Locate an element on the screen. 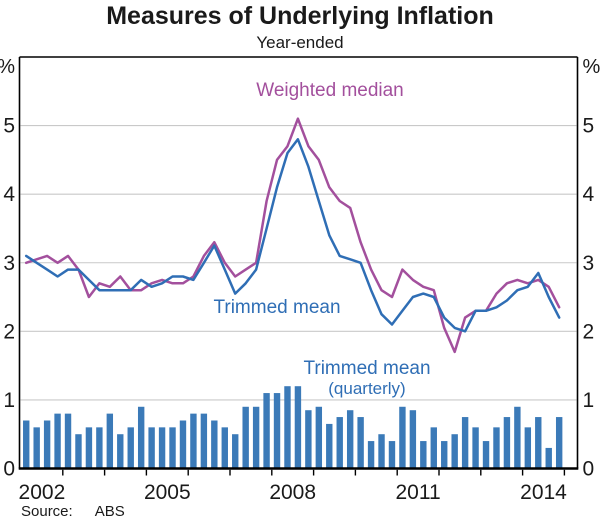 The image size is (600, 525). source-value: ABS is located at coordinates (109, 511).